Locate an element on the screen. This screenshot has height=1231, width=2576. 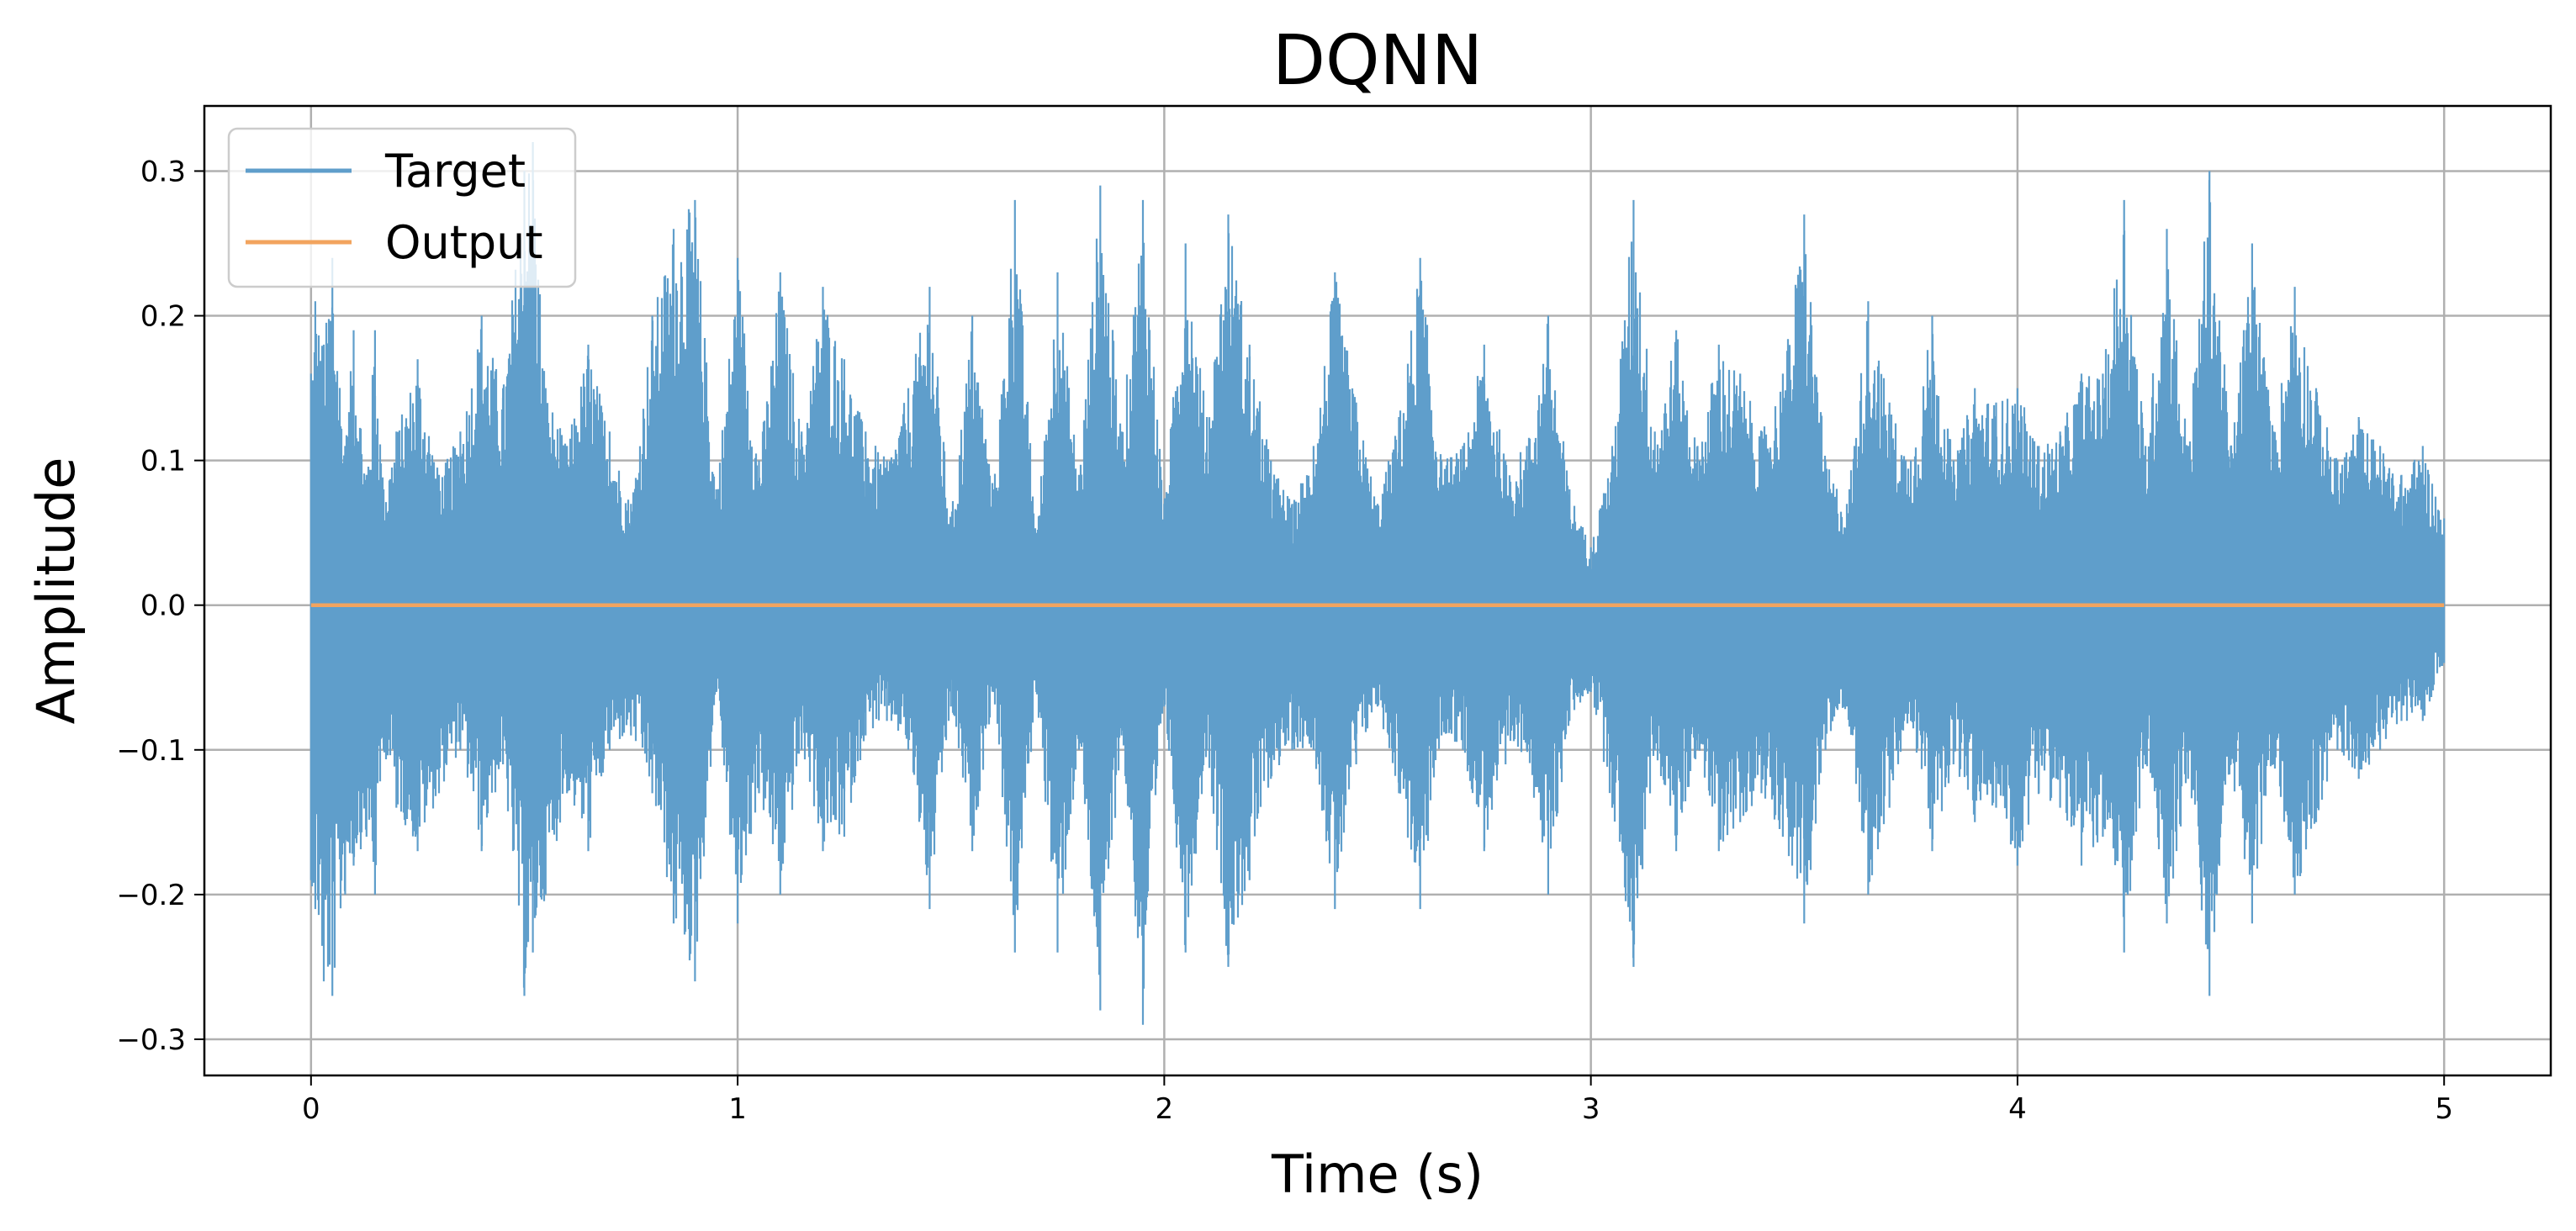
x-tick-label: 4 is located at coordinates (2017, 1109).